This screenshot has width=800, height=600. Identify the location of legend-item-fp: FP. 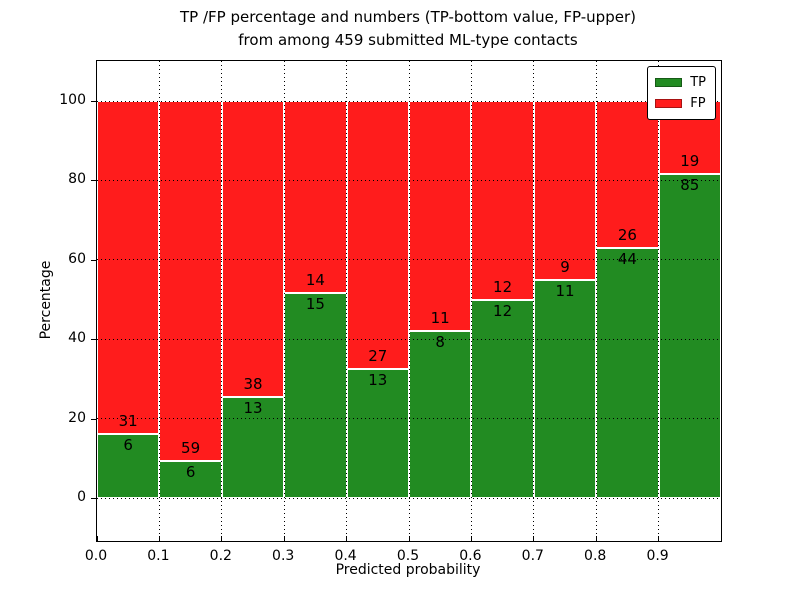
(680, 103).